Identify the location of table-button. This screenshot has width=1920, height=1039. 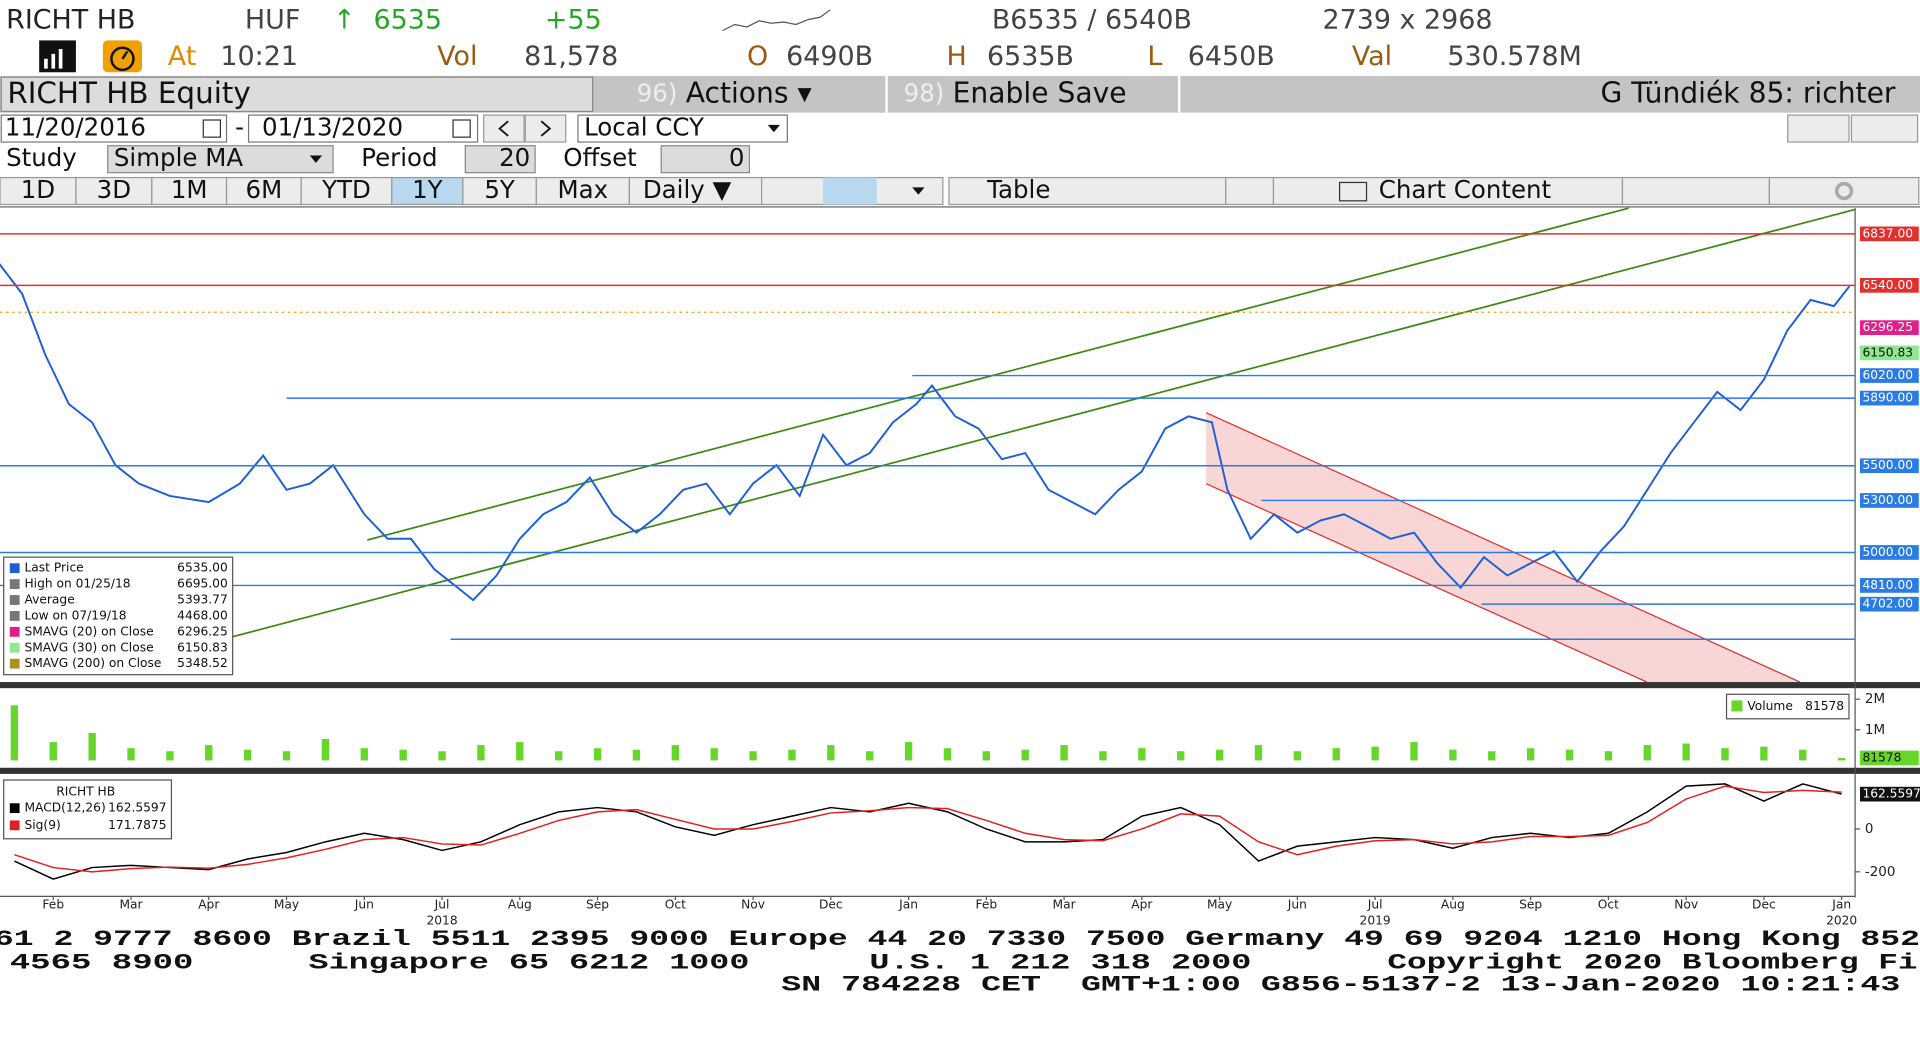
(1087, 191).